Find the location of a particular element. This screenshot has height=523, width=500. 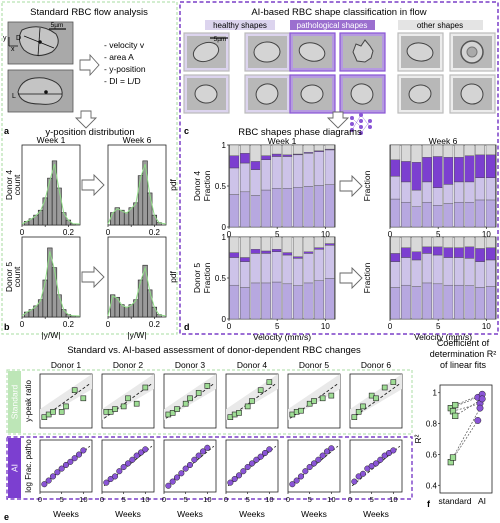

neural-network-icon is located at coordinates (361, 124).